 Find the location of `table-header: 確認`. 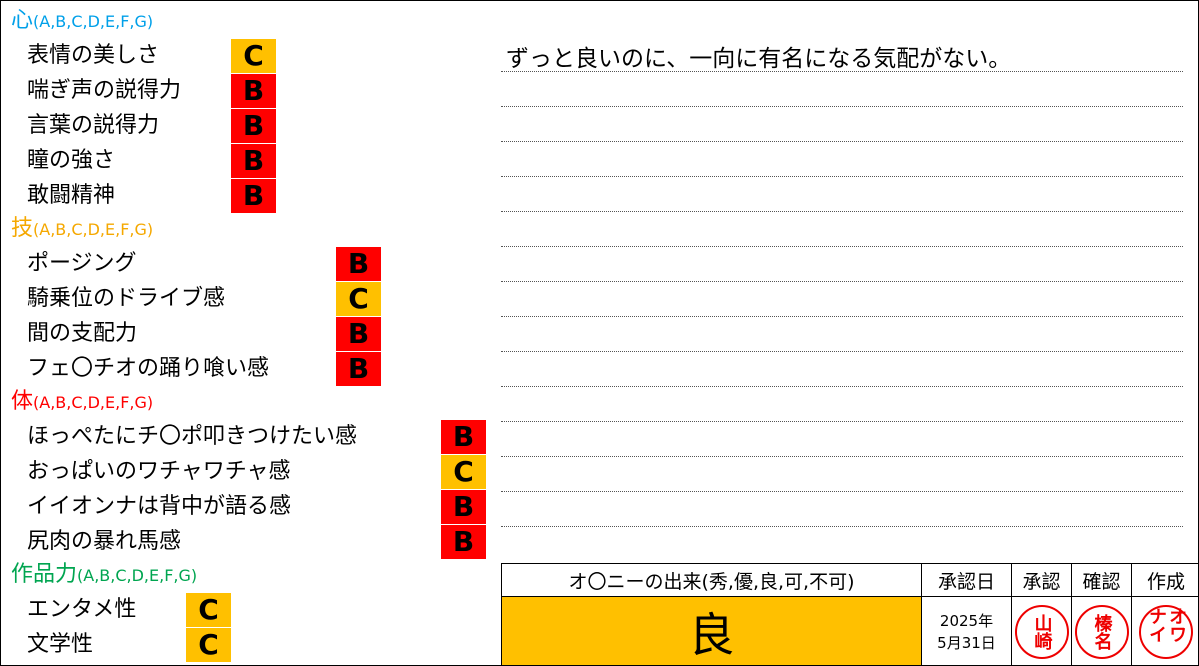

table-header: 確認 is located at coordinates (1101, 580).